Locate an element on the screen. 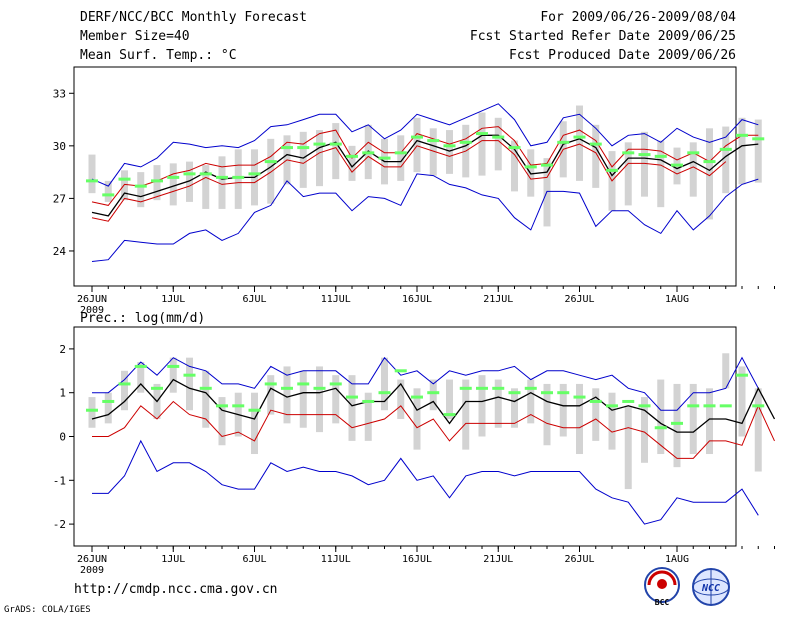 The image size is (800, 618). p2-xtick-label: 26JUN is located at coordinates (92, 559).